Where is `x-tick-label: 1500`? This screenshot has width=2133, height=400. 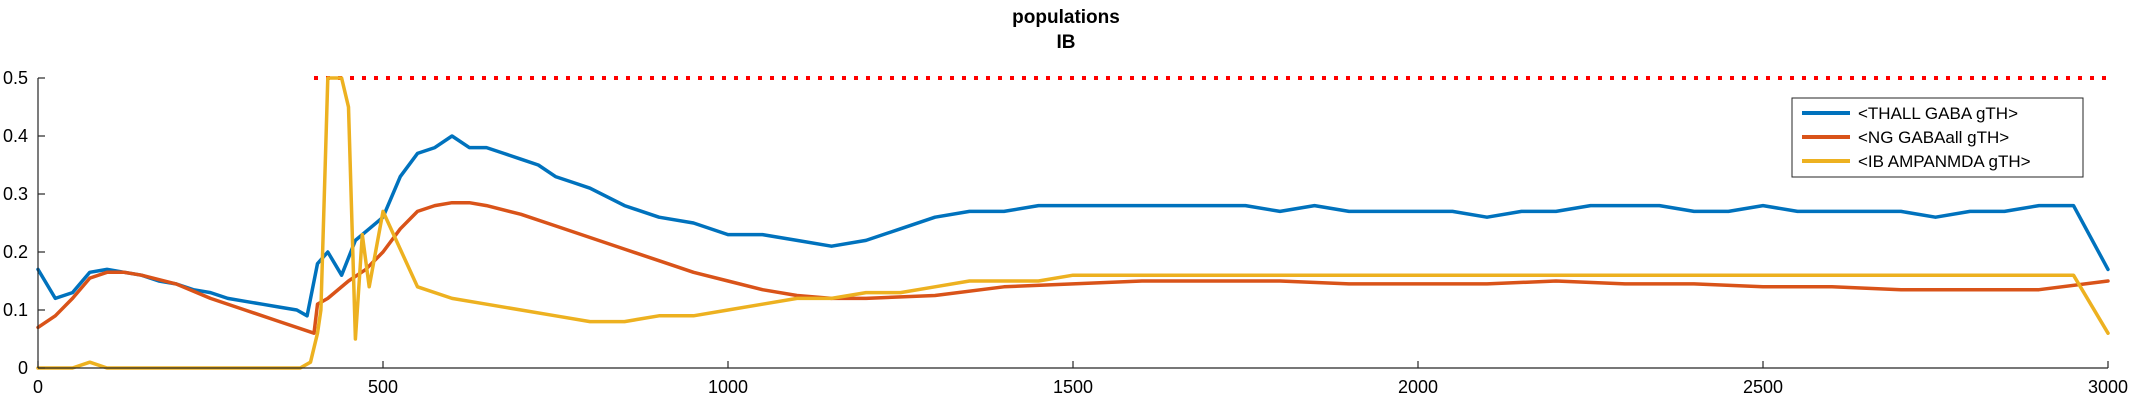 x-tick-label: 1500 is located at coordinates (1073, 387).